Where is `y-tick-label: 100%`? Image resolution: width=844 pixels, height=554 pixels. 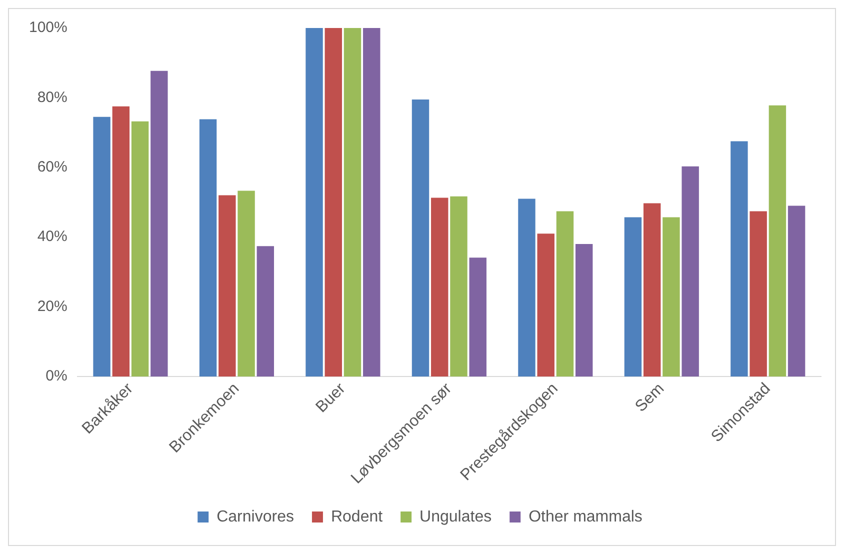 y-tick-label: 100% is located at coordinates (48, 27).